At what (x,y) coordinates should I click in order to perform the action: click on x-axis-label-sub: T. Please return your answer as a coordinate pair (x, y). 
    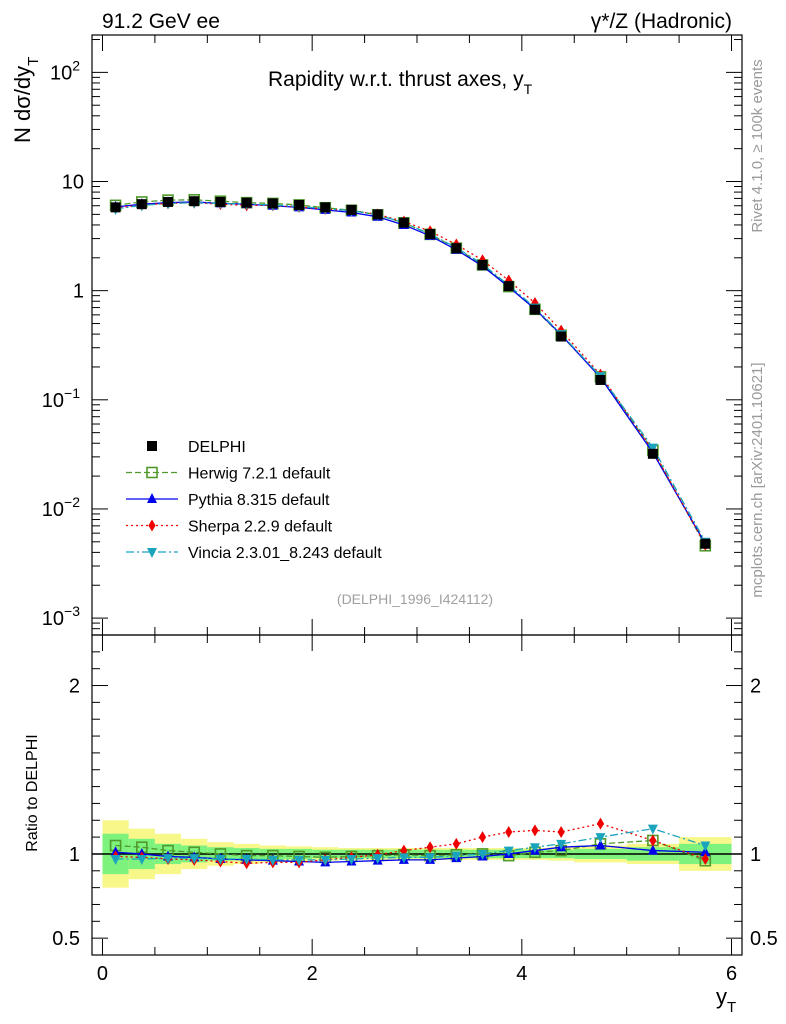
    Looking at the image, I should click on (731, 1007).